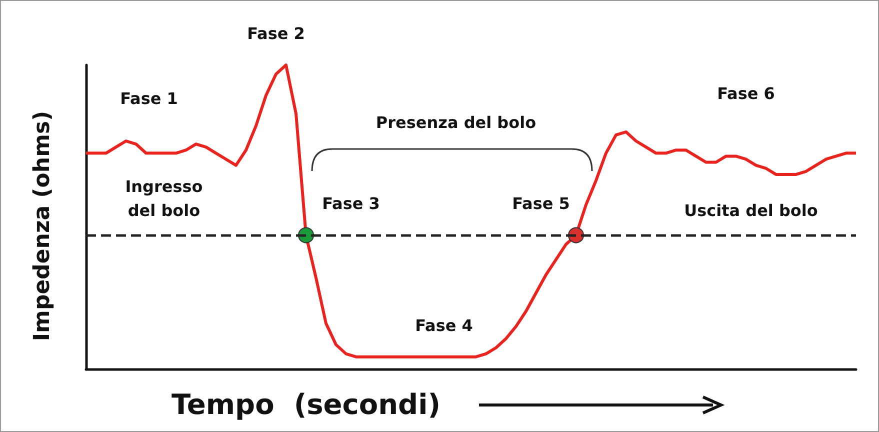 Image resolution: width=879 pixels, height=432 pixels. I want to click on text: Fase 2, so click(276, 34).